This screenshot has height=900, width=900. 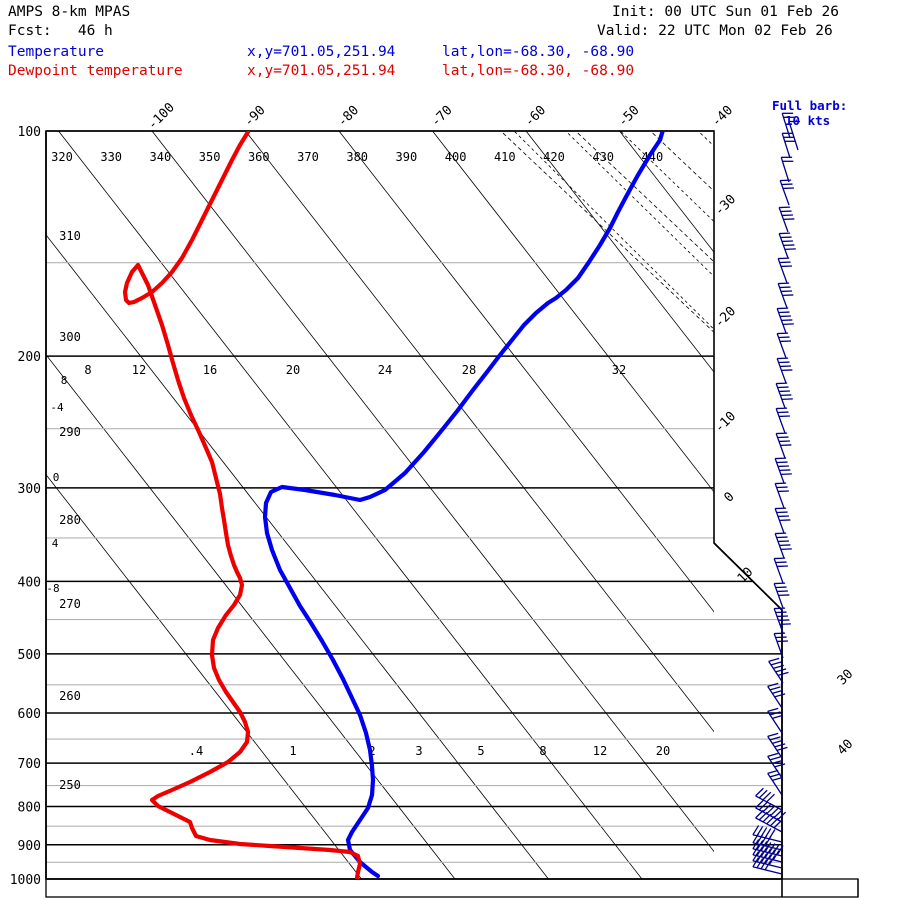 I want to click on moist-adiabat-label: -8, so click(x=52, y=588).